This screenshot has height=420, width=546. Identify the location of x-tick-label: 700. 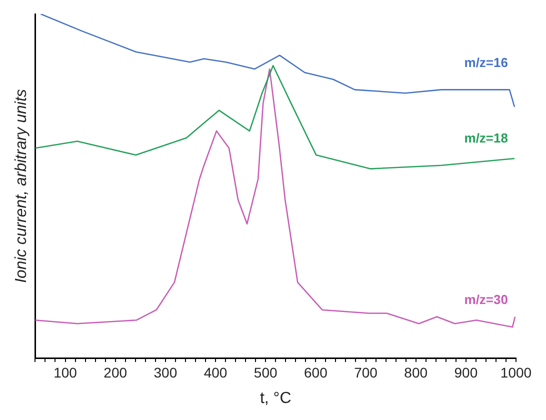
(366, 372).